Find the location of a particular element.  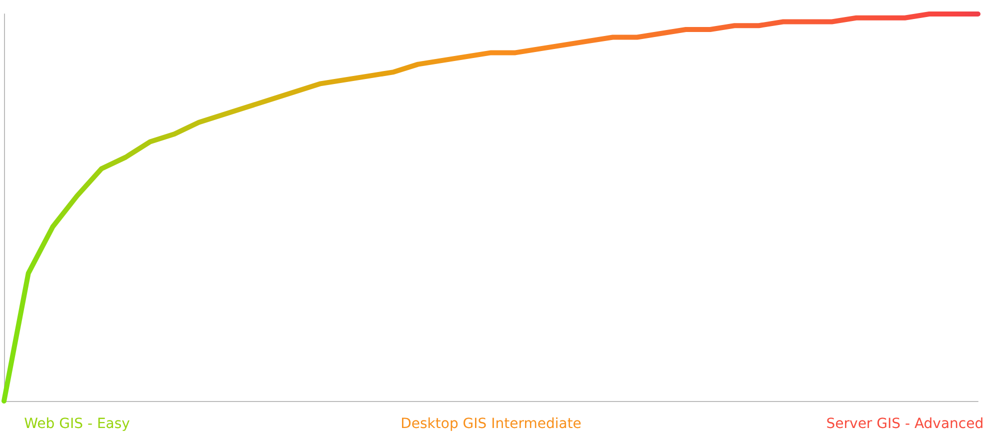

x-tick-label: Desktop GIS Intermediate is located at coordinates (491, 424).